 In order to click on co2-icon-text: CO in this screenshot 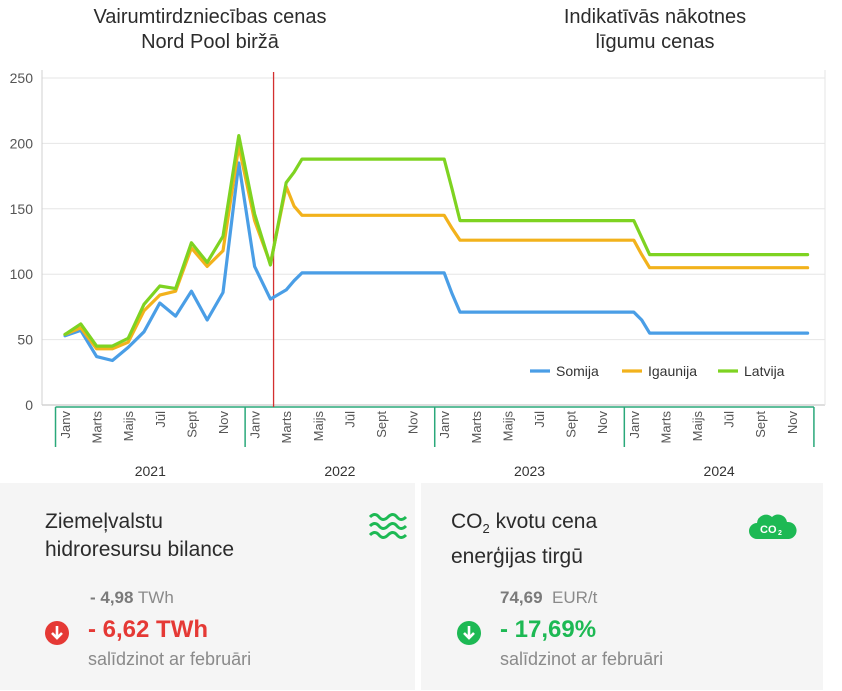, I will do `click(768, 530)`.